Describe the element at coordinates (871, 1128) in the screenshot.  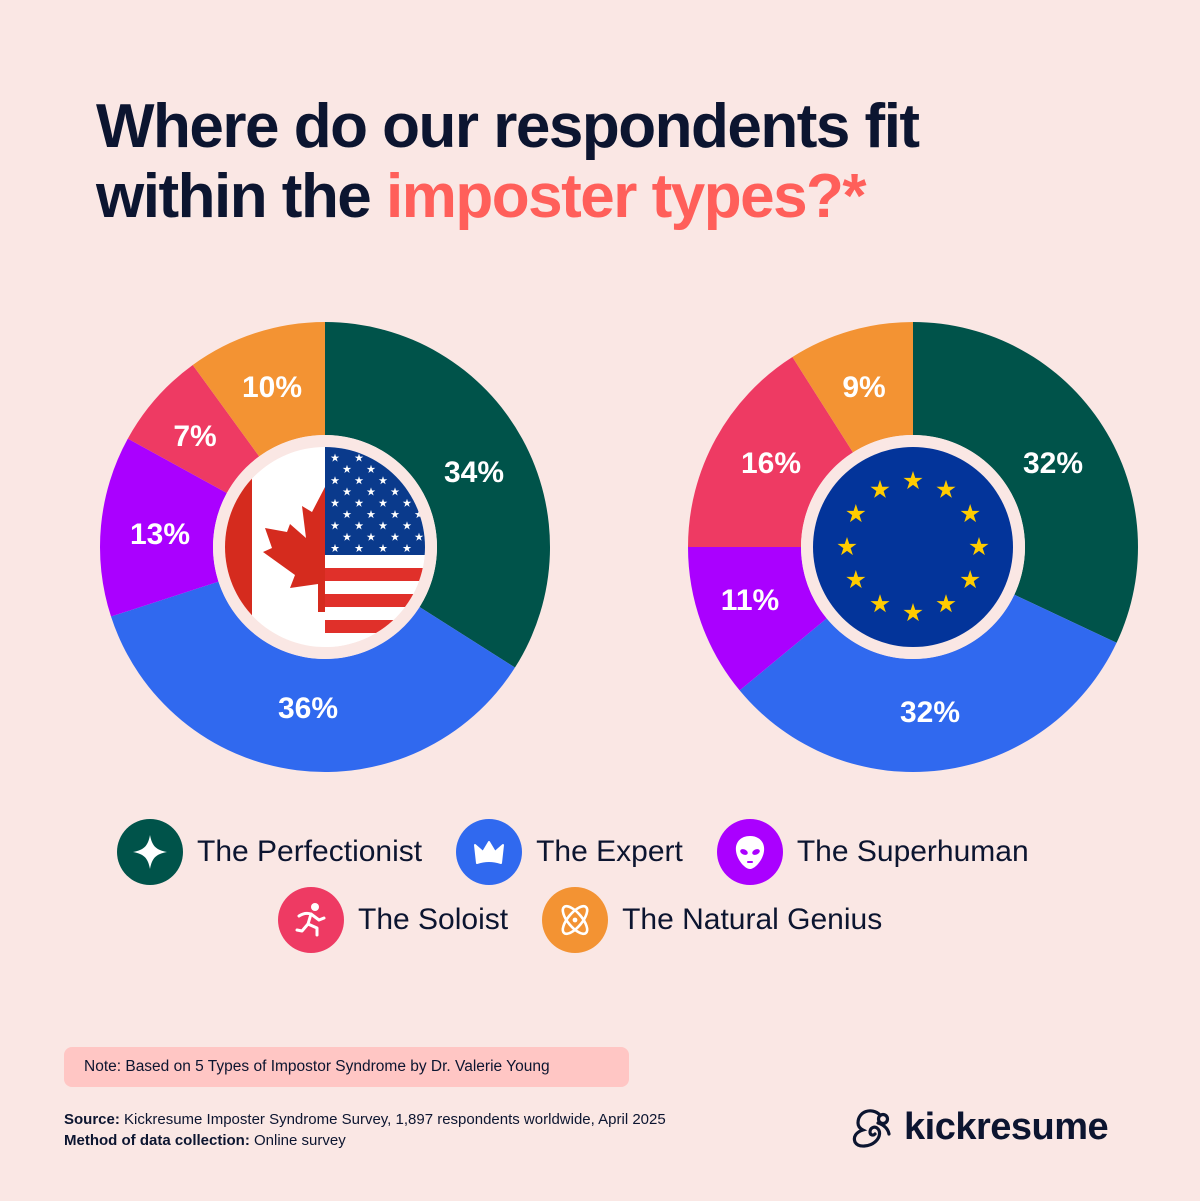
I see `chameleon-logo-icon` at that location.